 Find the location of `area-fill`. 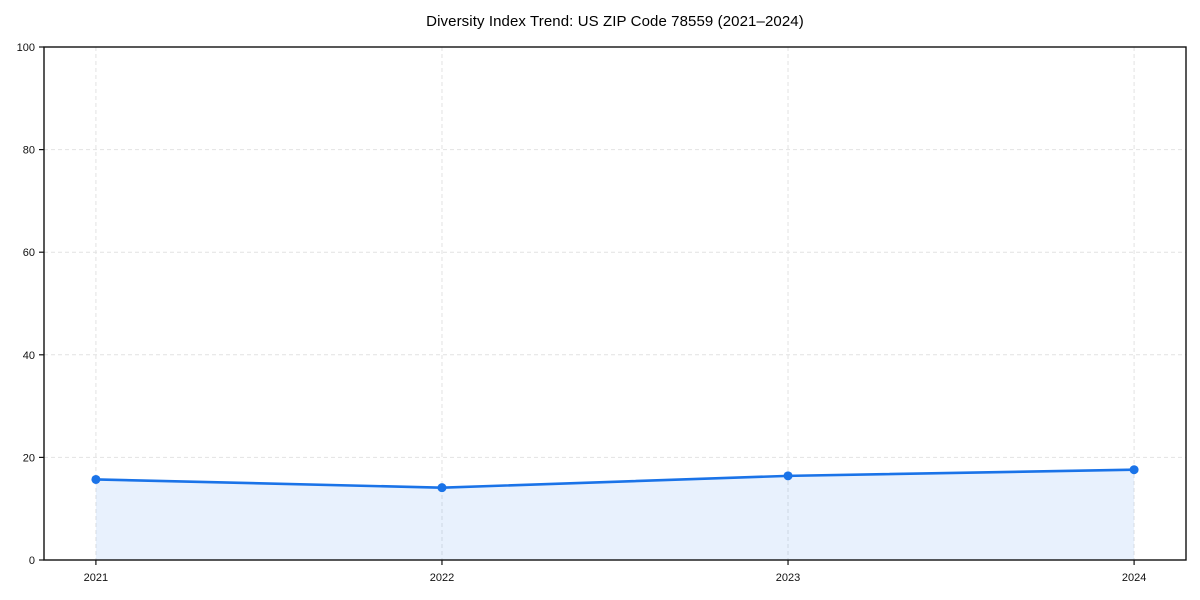

area-fill is located at coordinates (615, 514).